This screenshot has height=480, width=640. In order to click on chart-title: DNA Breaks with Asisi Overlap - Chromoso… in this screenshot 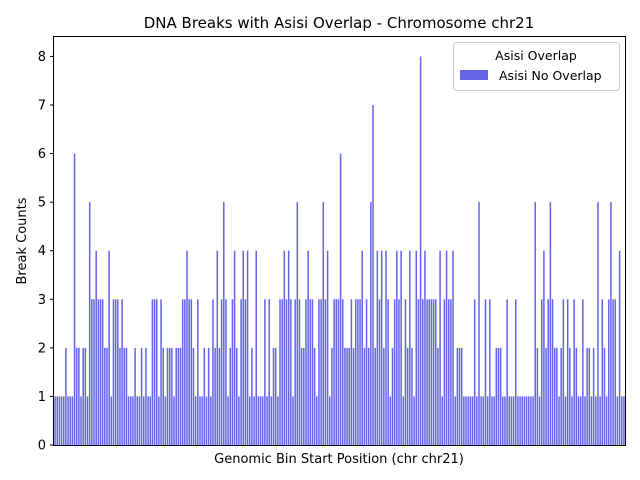, I will do `click(339, 23)`.